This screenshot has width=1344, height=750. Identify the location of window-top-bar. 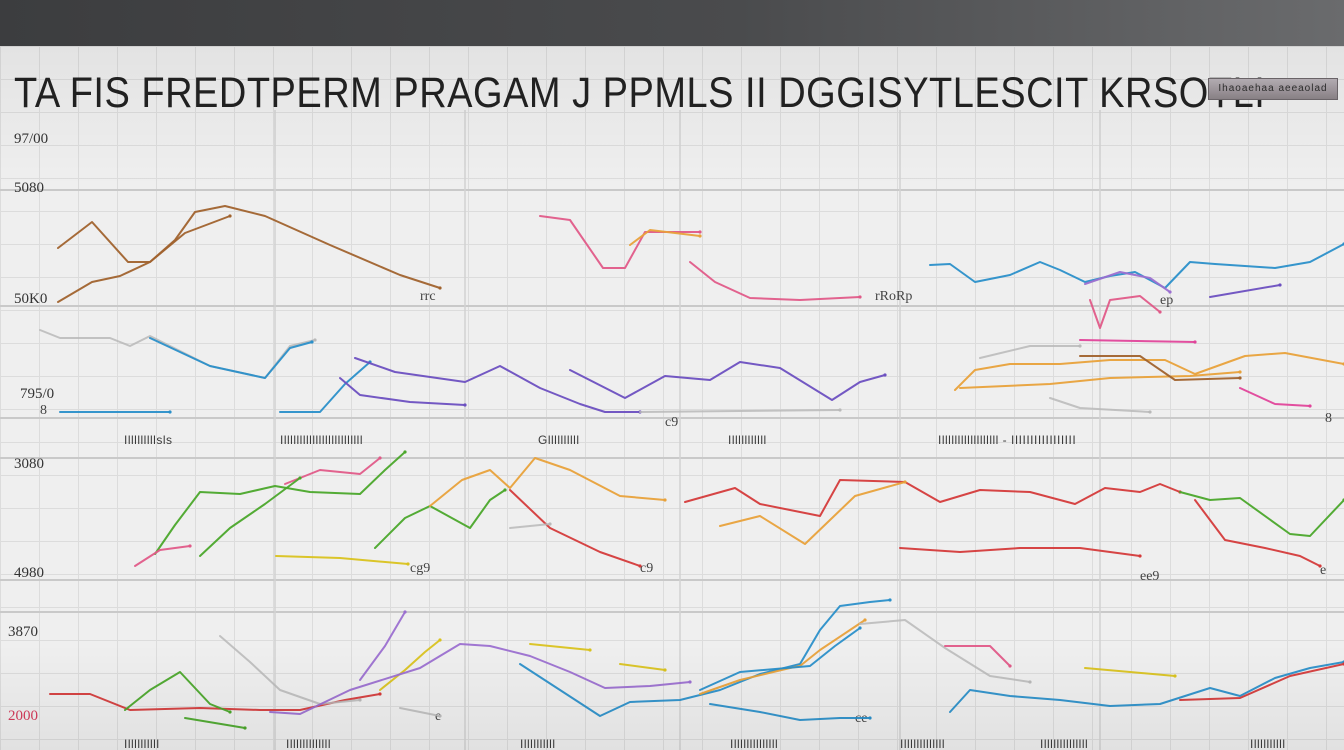
(672, 23).